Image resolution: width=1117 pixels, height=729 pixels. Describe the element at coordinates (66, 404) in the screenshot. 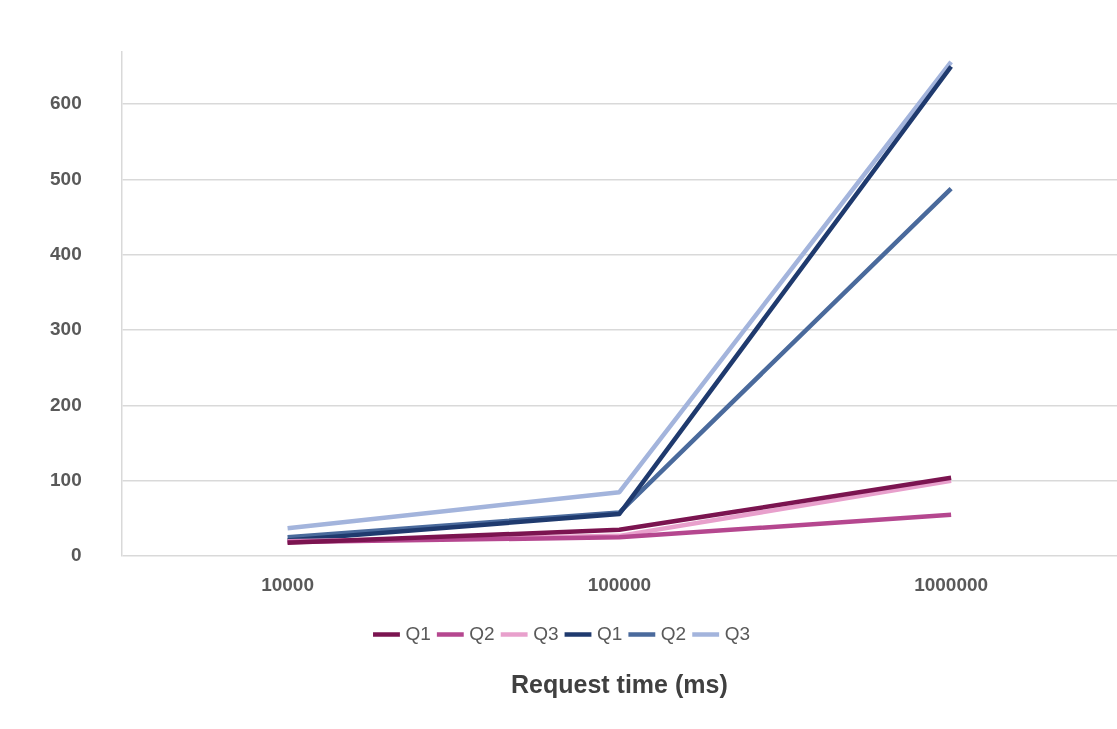

I see `y-tick-label: 200` at that location.